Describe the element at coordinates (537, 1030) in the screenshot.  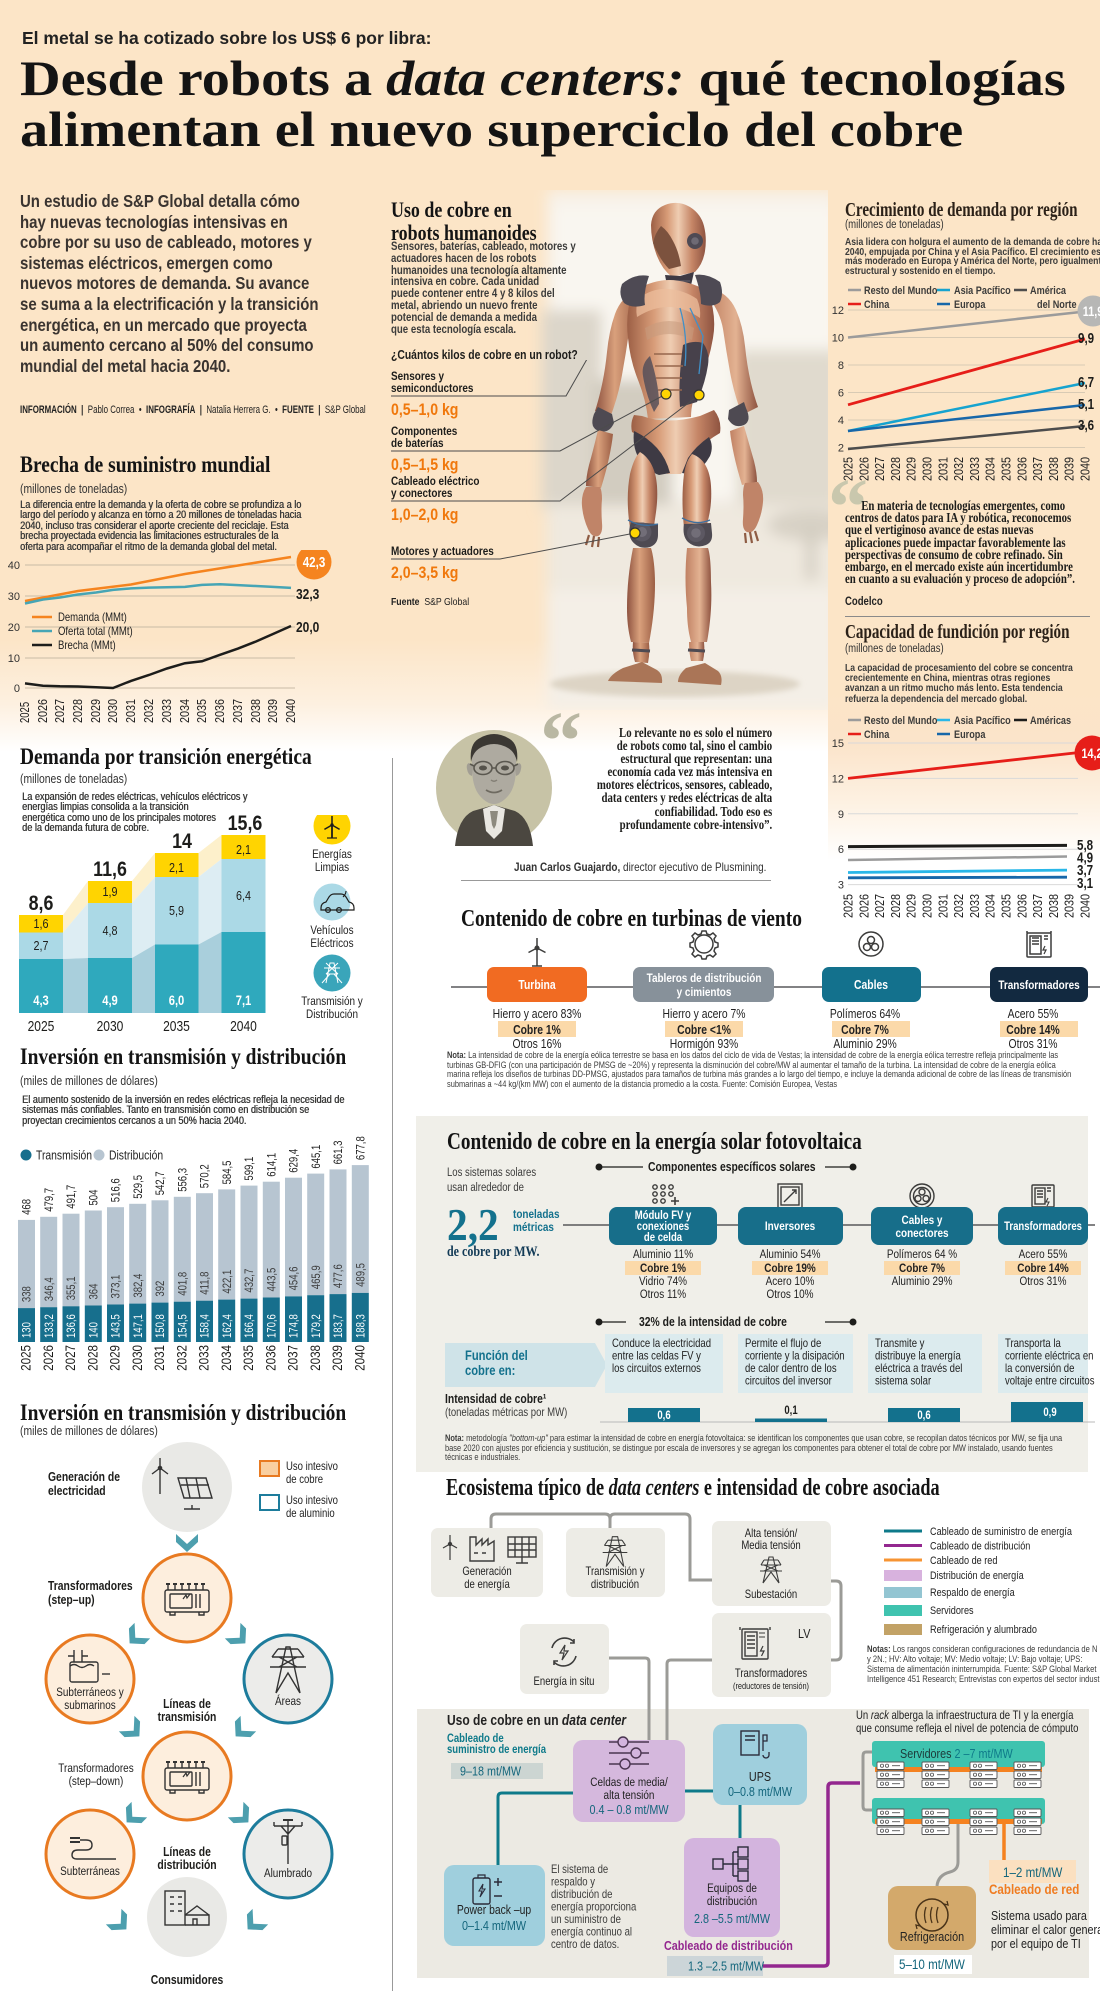
I see `svg-text: Cobre 1%` at that location.